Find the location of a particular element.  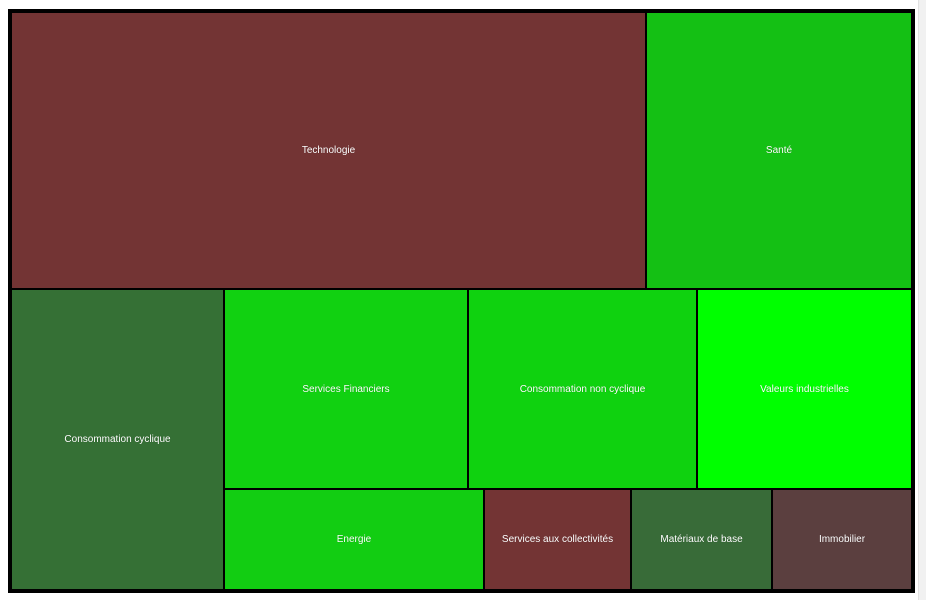

tile-valeurs-industrielles: Valeurs industrielles is located at coordinates (804, 389).